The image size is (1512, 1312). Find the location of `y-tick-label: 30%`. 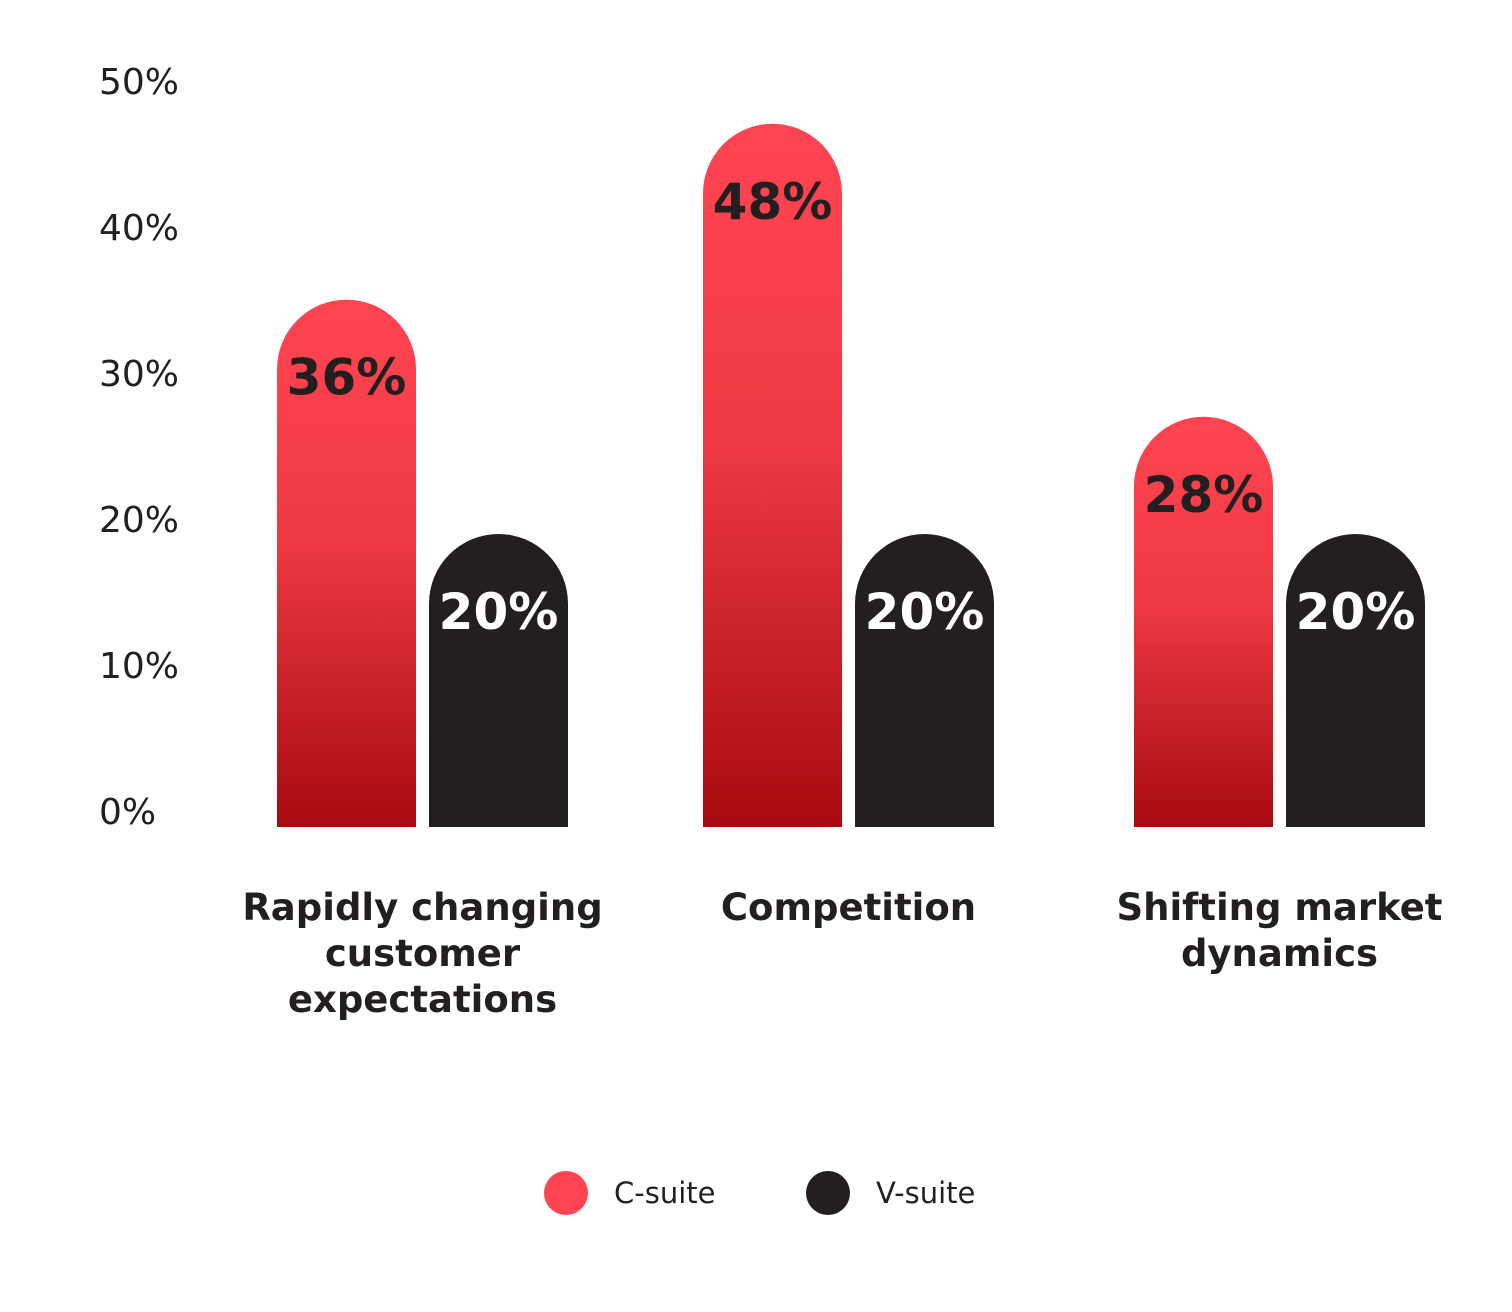

y-tick-label: 30% is located at coordinates (139, 374).